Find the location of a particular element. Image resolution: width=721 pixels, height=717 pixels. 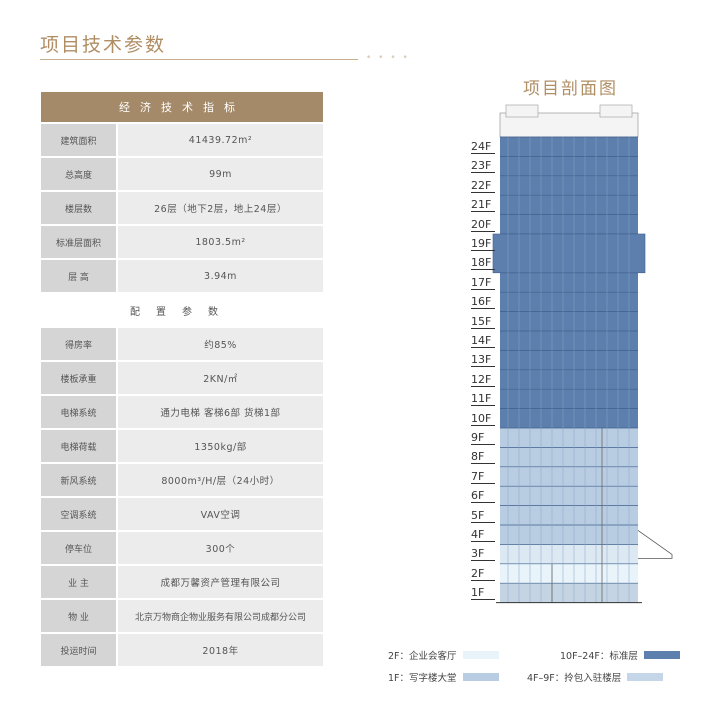

floor-label: 14F is located at coordinates (483, 341).